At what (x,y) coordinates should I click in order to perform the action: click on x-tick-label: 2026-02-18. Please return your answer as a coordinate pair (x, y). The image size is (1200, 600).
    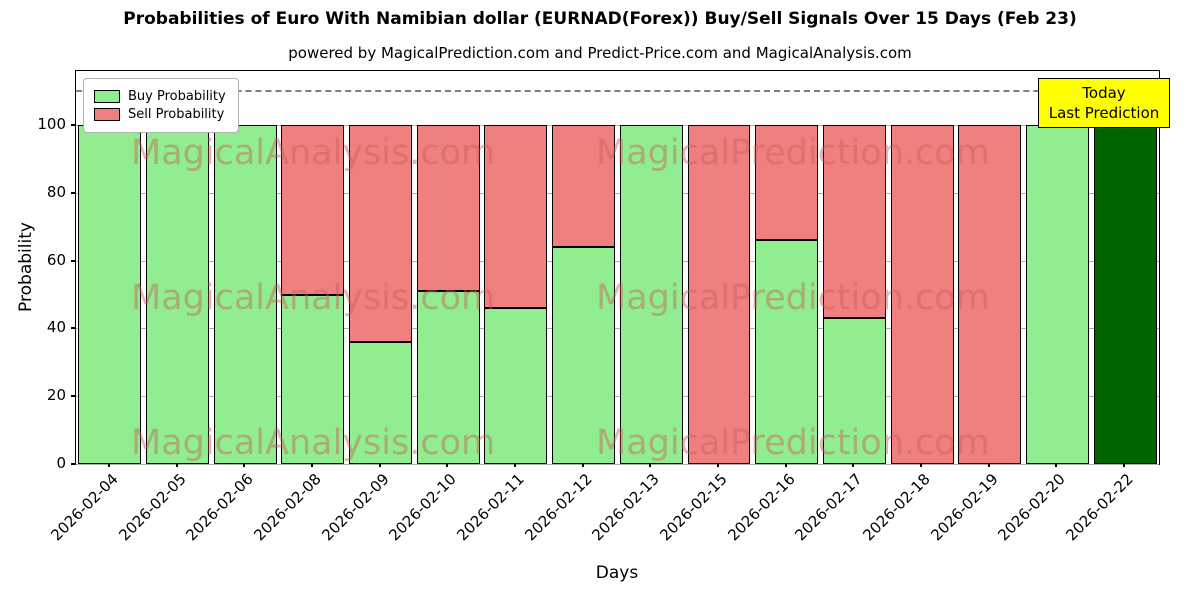
    Looking at the image, I should click on (896, 507).